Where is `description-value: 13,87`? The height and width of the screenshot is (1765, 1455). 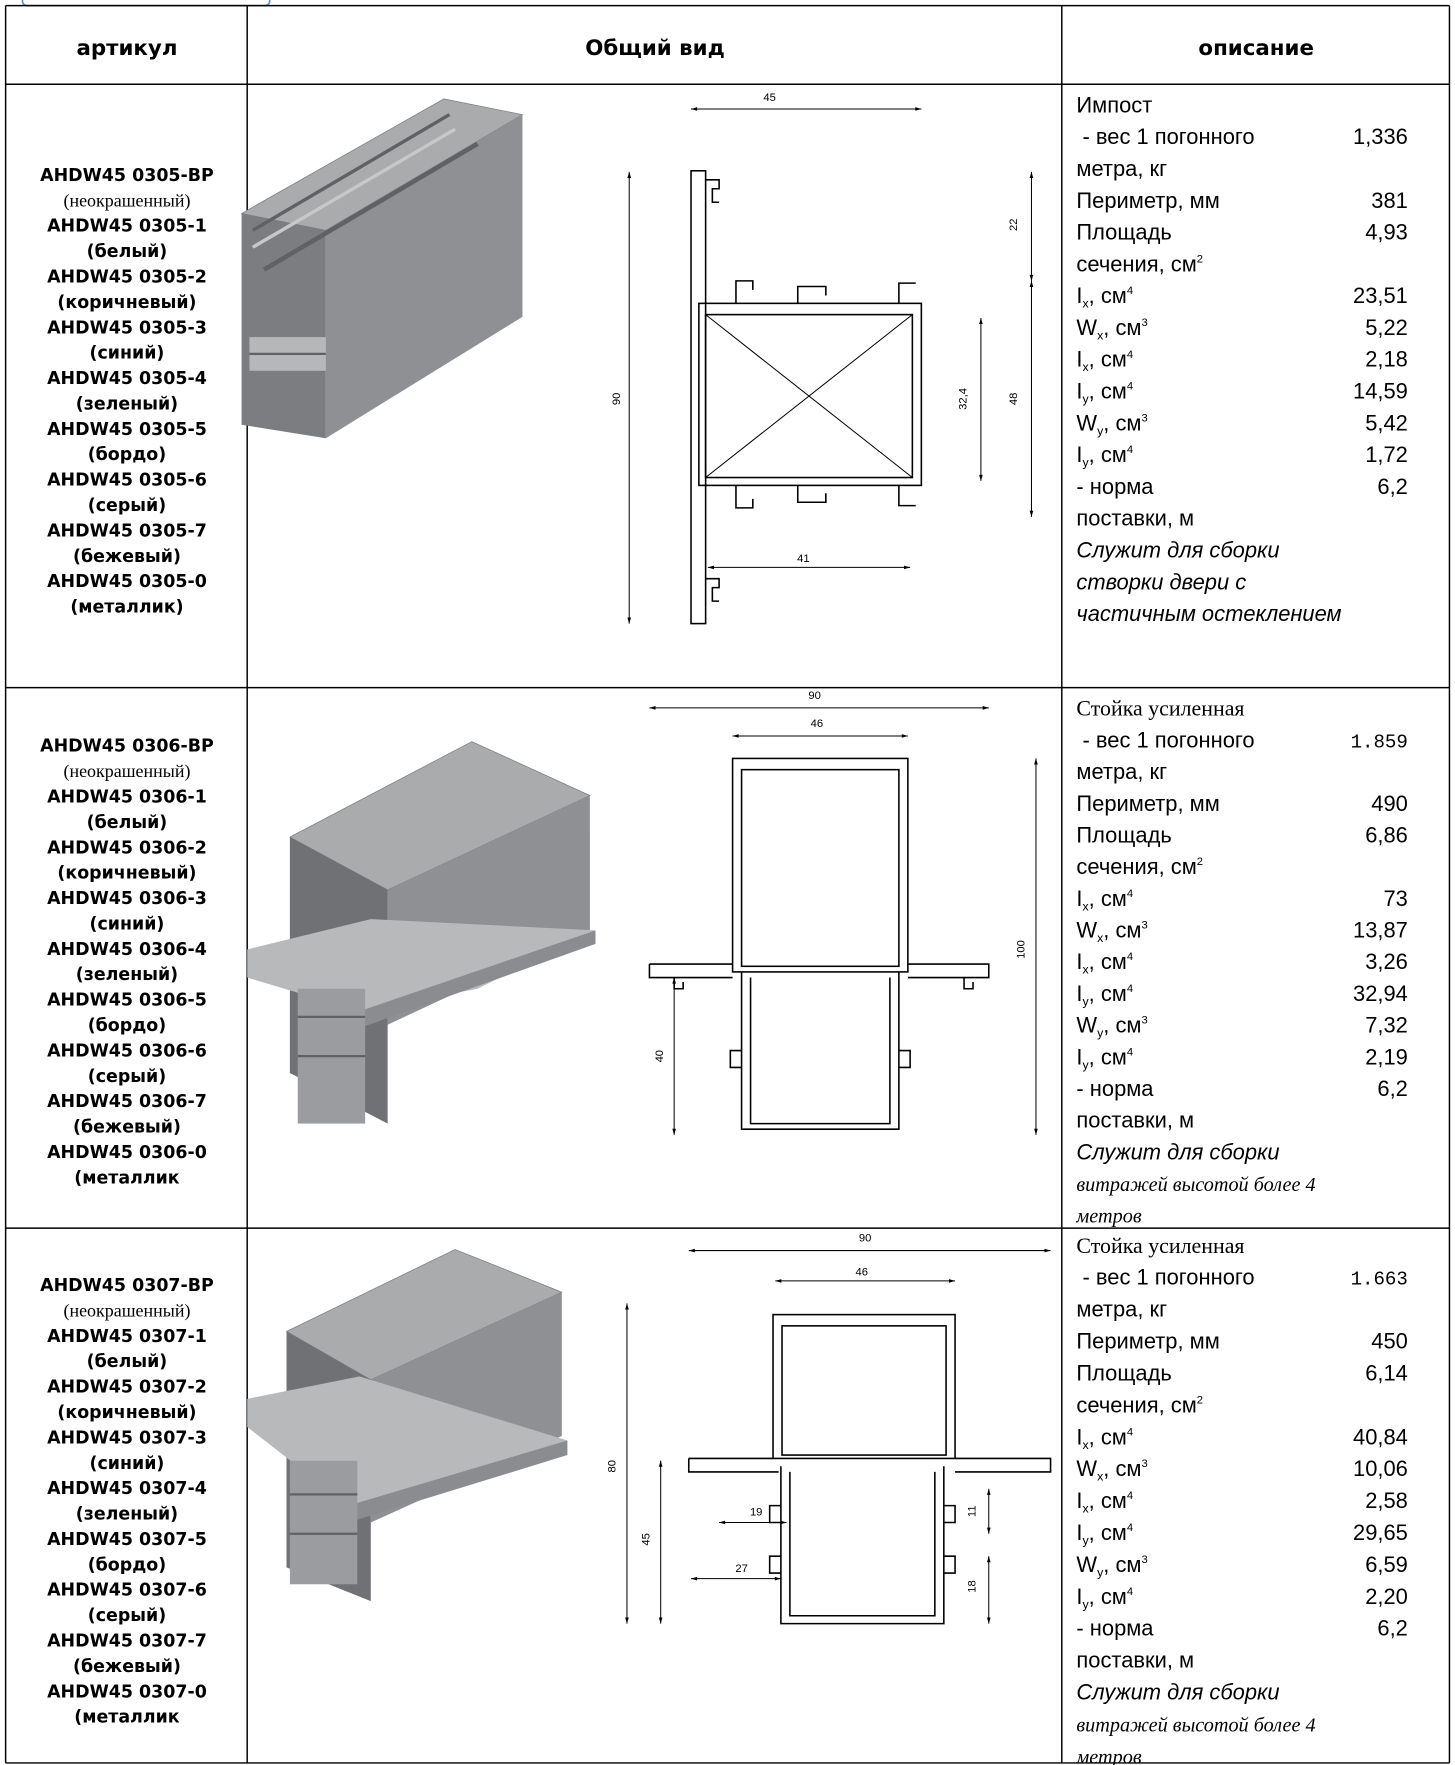
description-value: 13,87 is located at coordinates (1380, 930).